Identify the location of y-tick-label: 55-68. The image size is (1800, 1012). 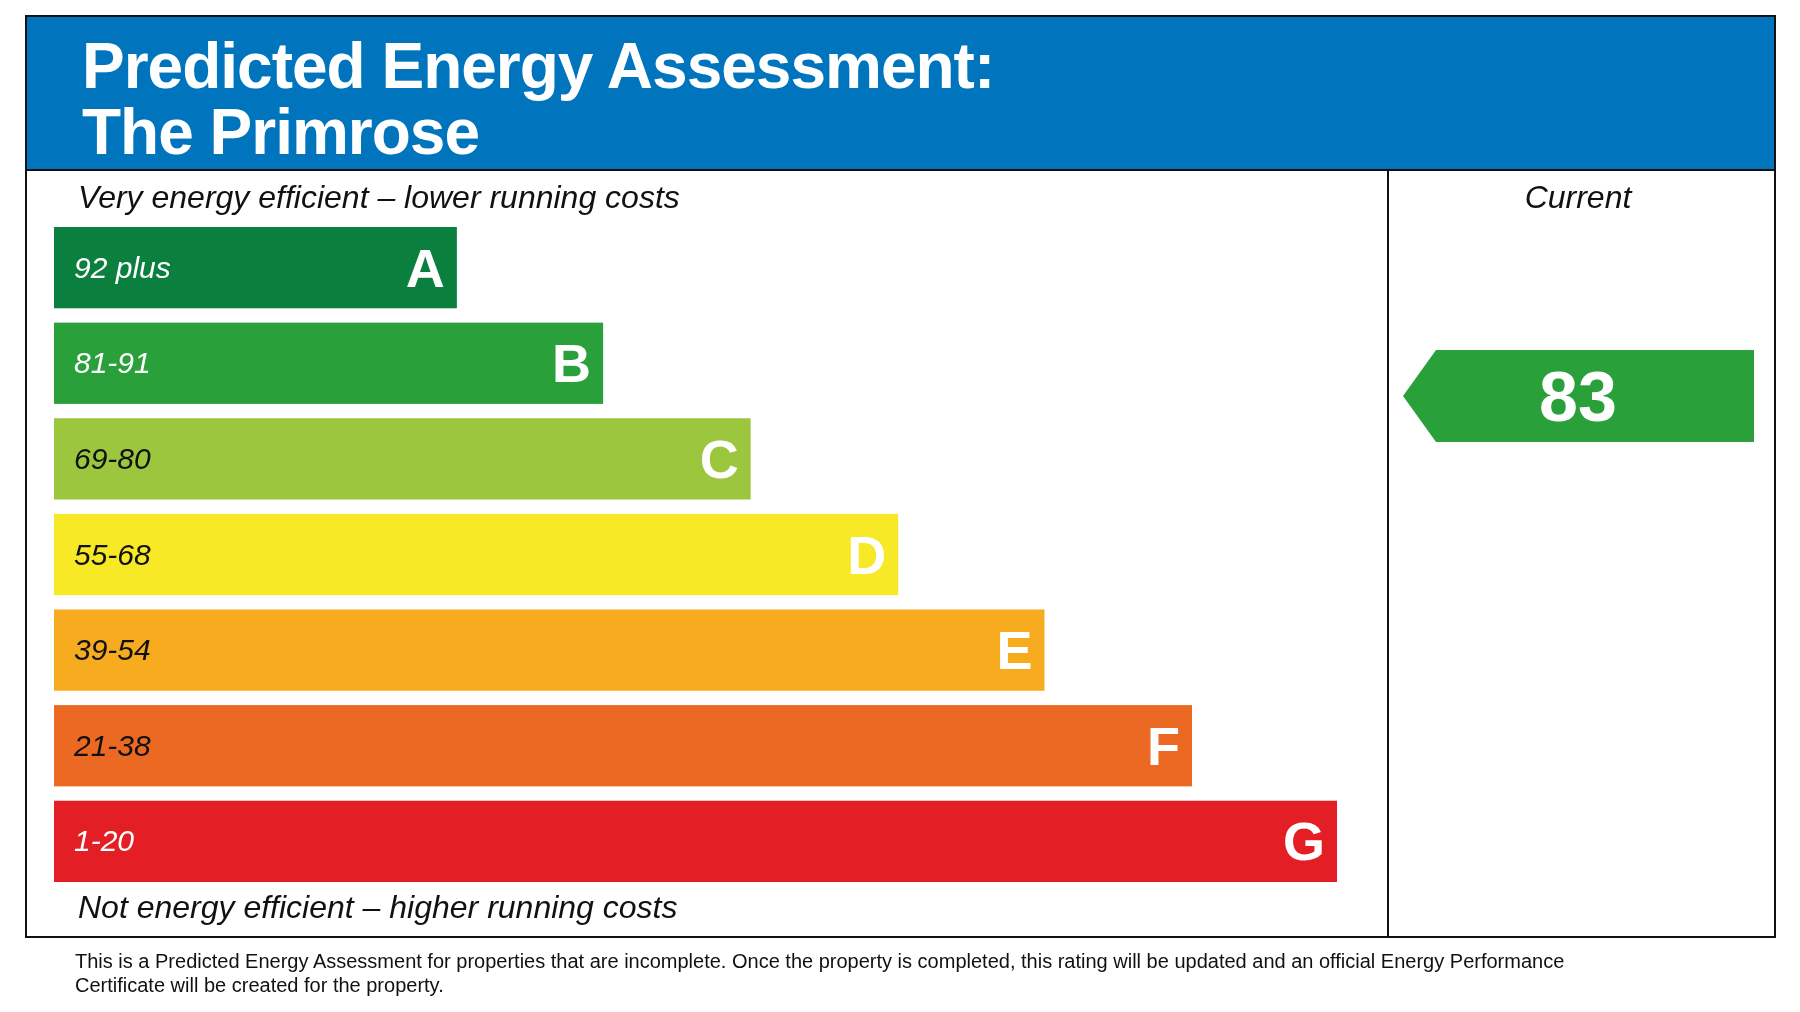
(113, 554).